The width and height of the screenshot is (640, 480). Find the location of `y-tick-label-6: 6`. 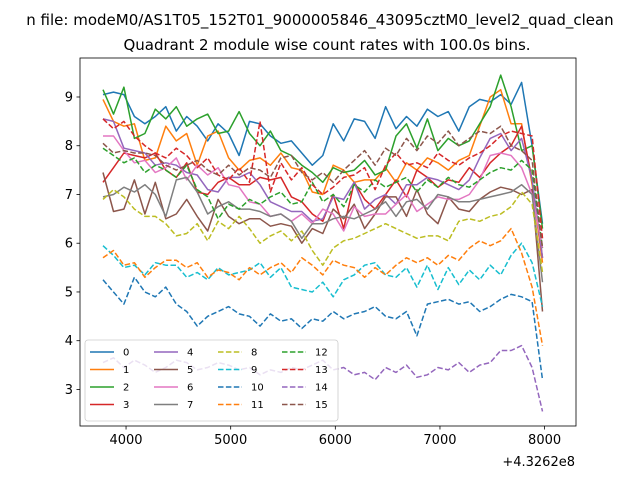

y-tick-label-6: 6 is located at coordinates (69, 244).